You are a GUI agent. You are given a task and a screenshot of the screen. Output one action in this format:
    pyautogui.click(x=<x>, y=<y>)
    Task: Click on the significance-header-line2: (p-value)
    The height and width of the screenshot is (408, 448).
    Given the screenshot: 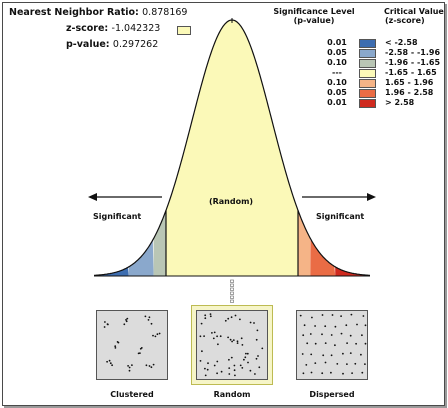 What is the action you would take?
    pyautogui.click(x=314, y=20)
    